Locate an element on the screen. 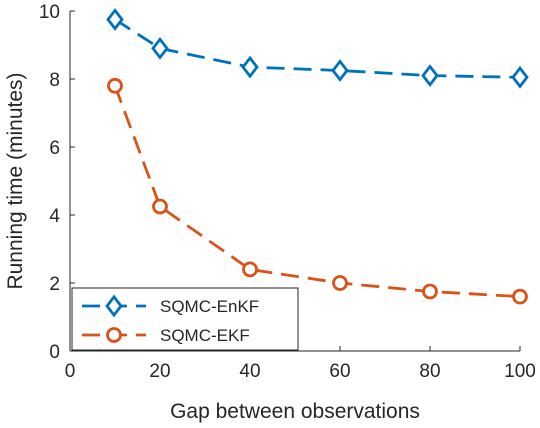  y-axis-label: Running time (minutes) is located at coordinates (15, 180).